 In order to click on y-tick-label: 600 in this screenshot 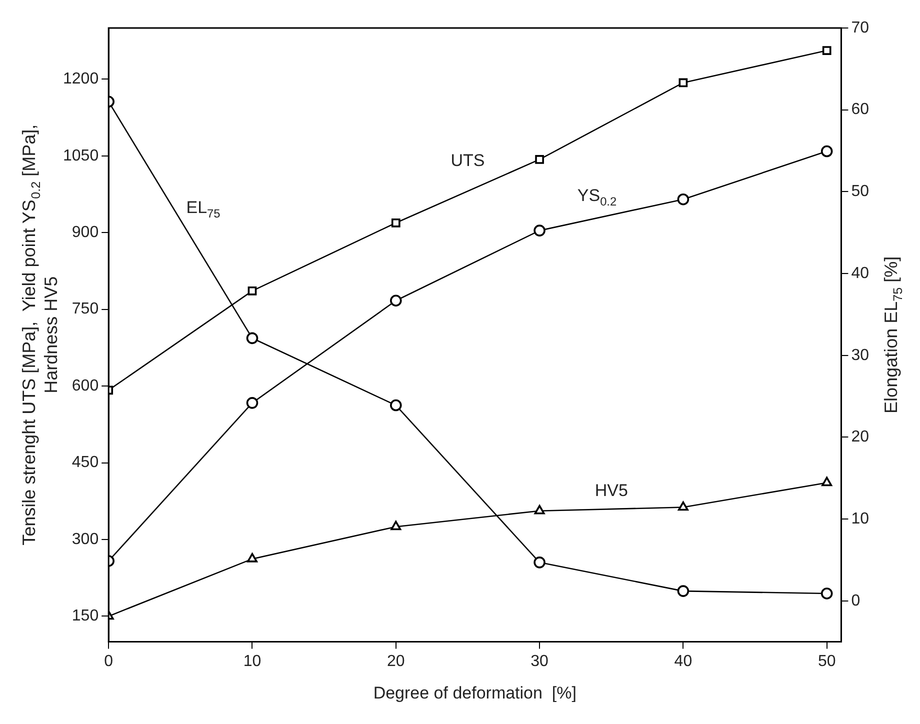, I will do `click(85, 385)`.